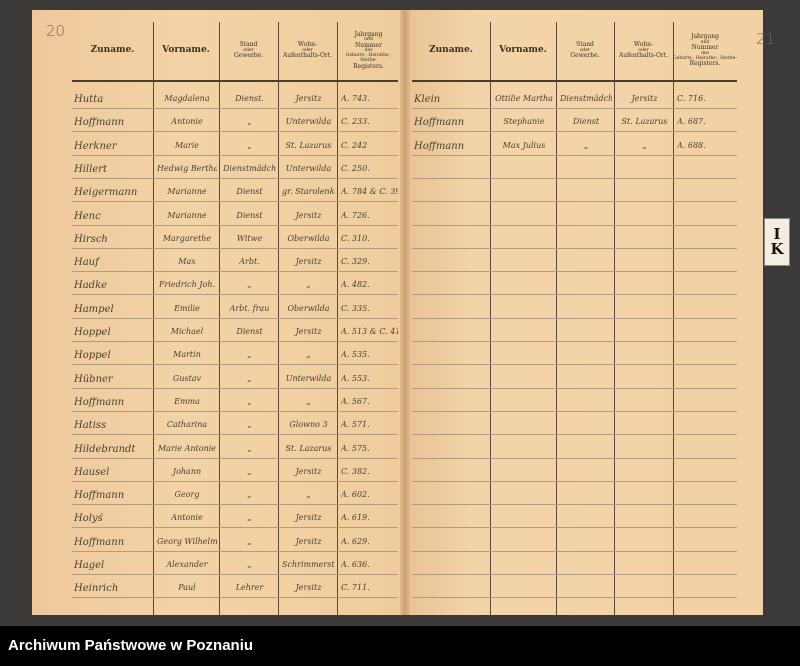 The image size is (800, 666). I want to click on cell-register-number: A. 619., so click(355, 518).